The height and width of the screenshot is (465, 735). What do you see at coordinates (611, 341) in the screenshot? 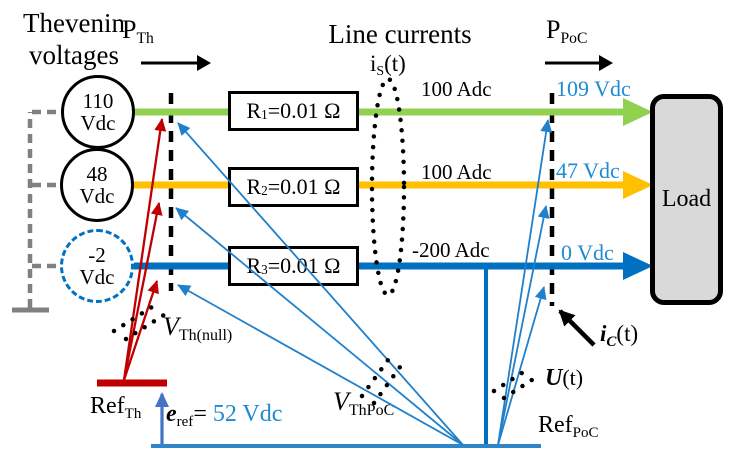
I see `i-c-sub: C` at bounding box center [611, 341].